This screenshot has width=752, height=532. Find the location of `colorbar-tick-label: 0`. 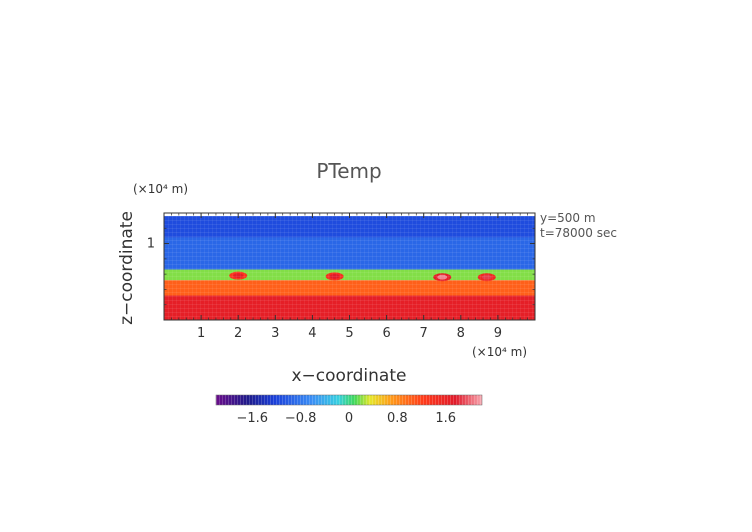

colorbar-tick-label: 0 is located at coordinates (349, 418).